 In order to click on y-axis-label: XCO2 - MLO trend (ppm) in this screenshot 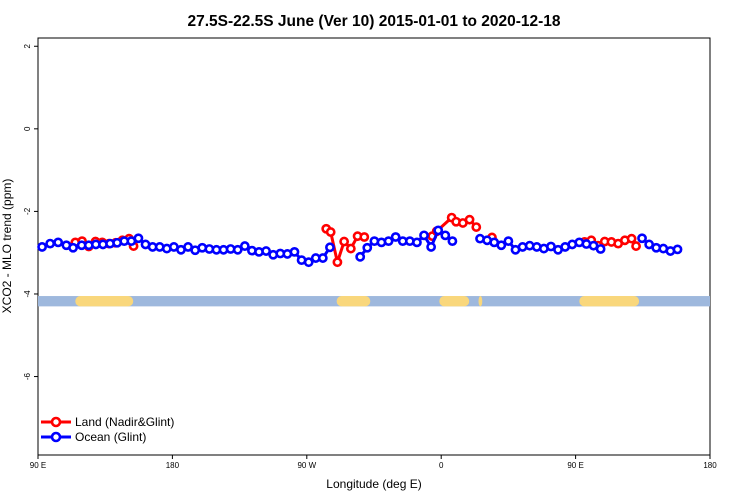, I will do `click(7, 246)`.